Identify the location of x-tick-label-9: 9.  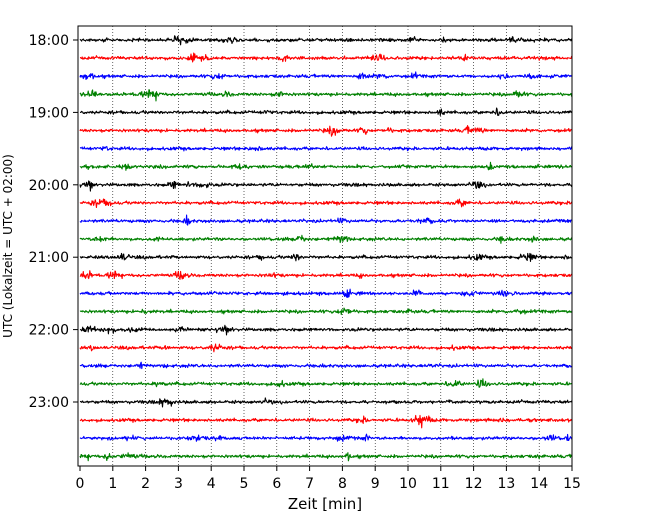
(375, 484).